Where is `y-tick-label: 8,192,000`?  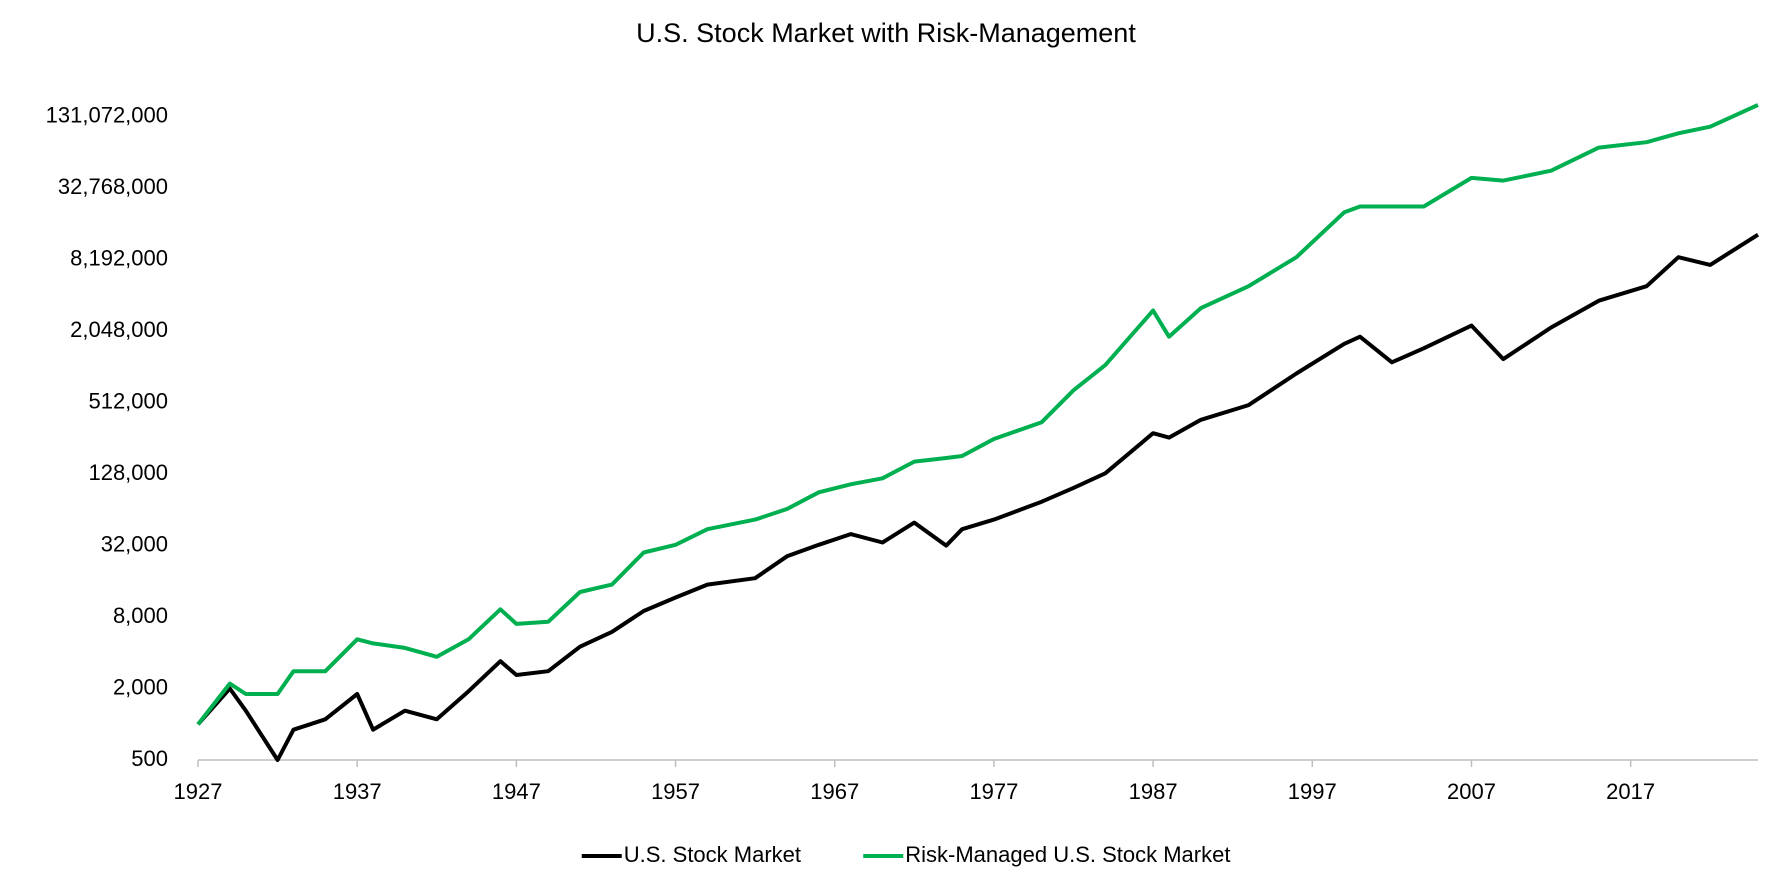 y-tick-label: 8,192,000 is located at coordinates (119, 257).